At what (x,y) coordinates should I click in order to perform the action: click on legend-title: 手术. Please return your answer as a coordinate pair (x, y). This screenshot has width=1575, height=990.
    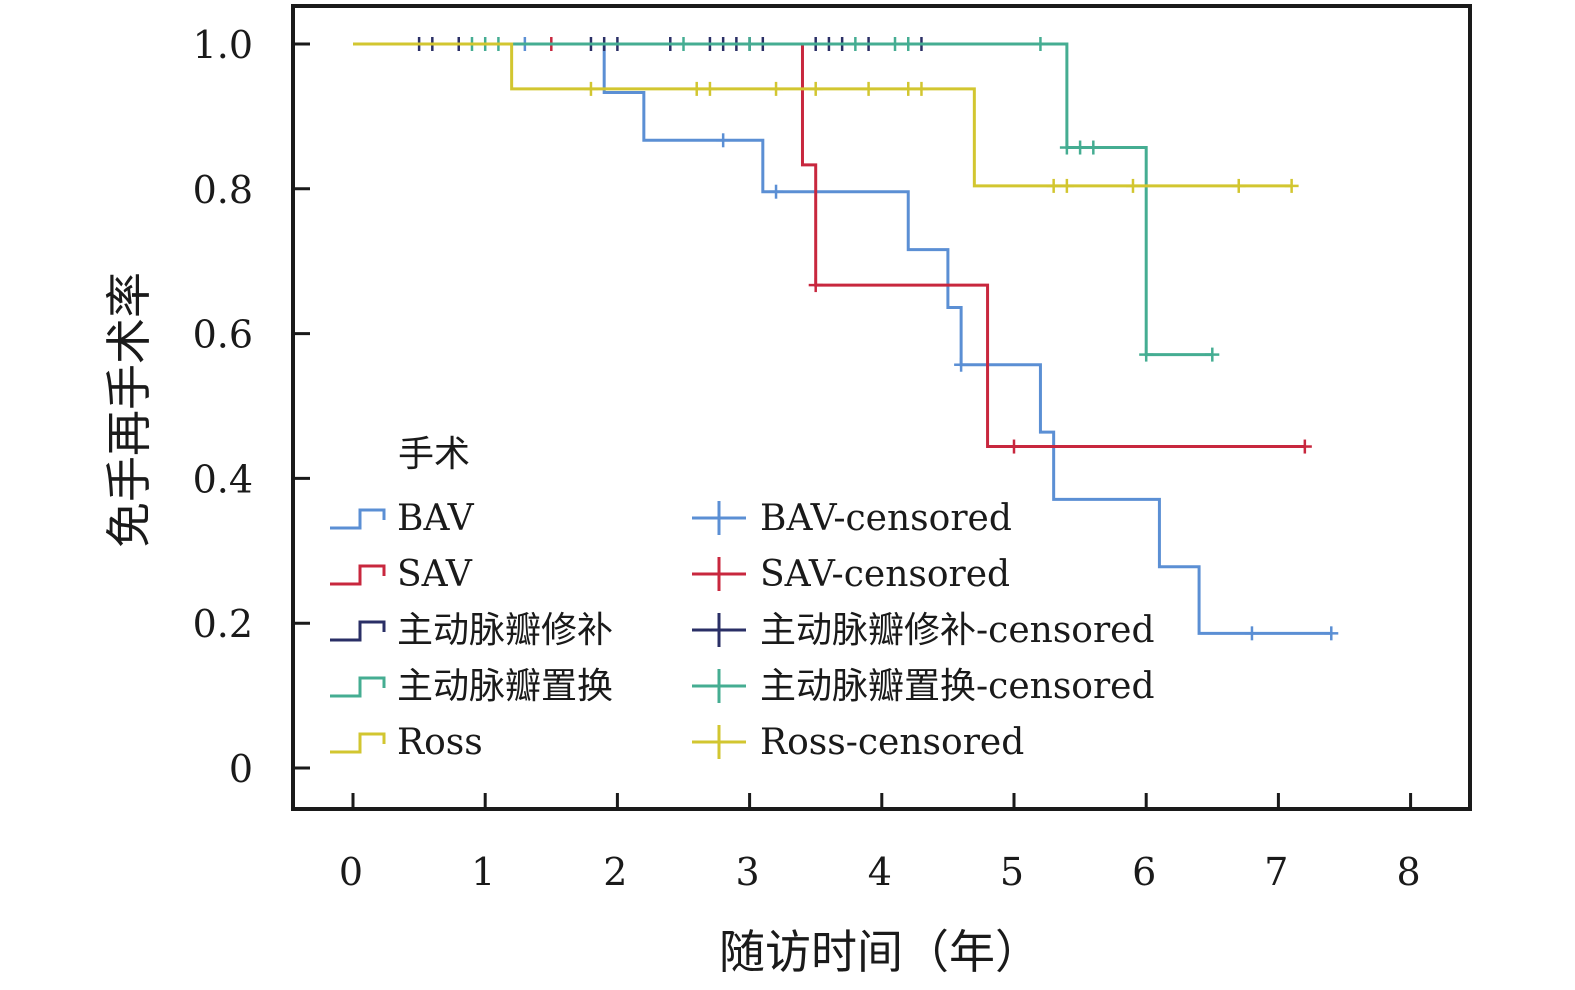
    Looking at the image, I should click on (434, 454).